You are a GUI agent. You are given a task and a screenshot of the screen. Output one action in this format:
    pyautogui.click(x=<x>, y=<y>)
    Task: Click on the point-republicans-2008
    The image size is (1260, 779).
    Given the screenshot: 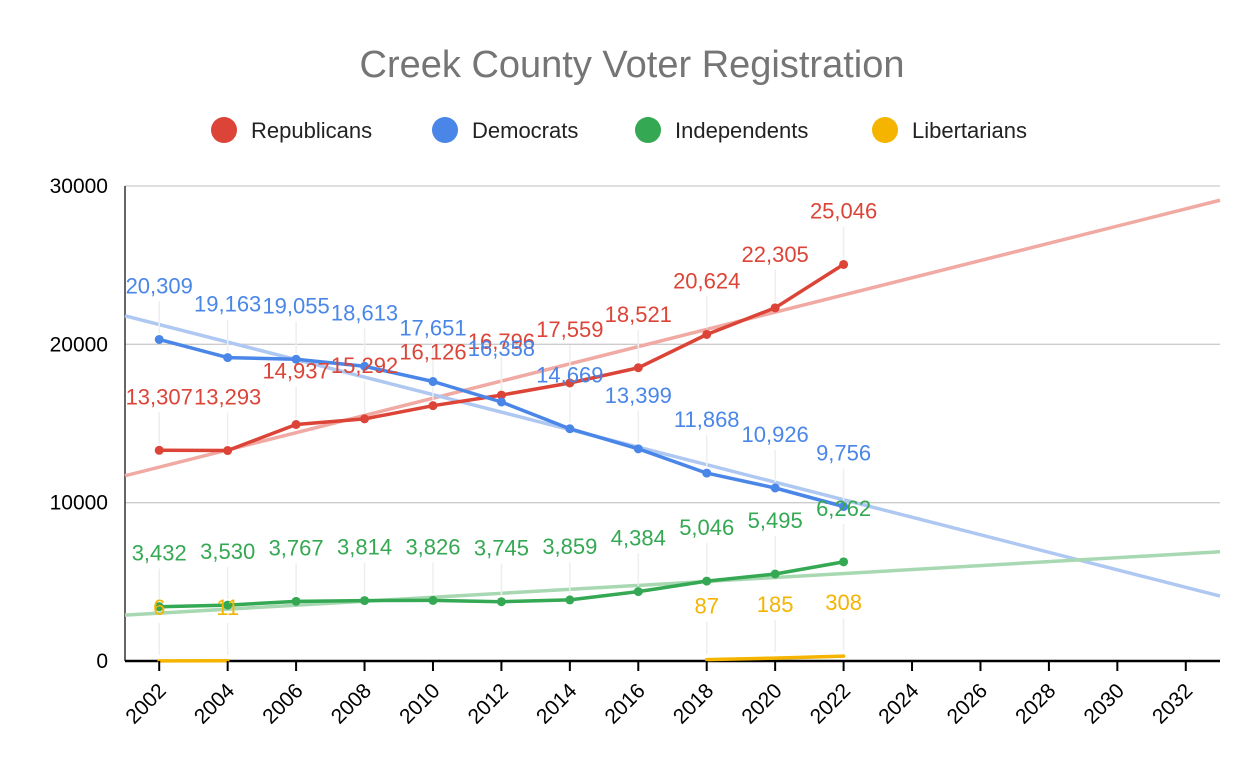 What is the action you would take?
    pyautogui.click(x=365, y=419)
    